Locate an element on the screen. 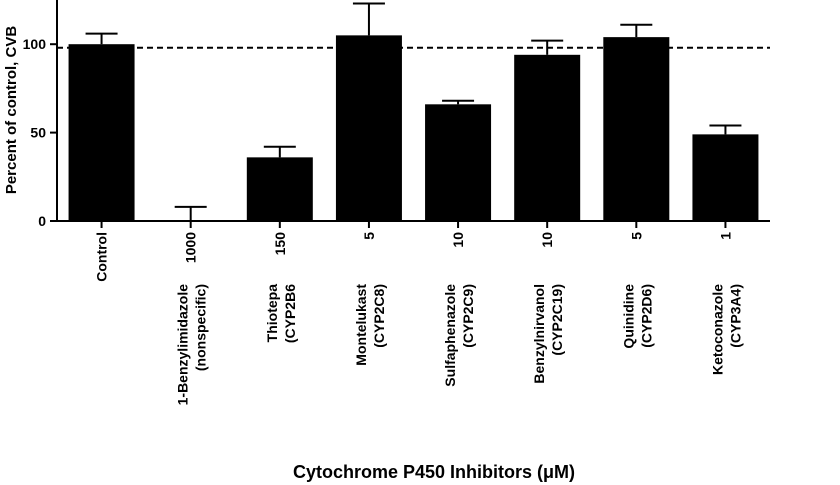 This screenshot has height=485, width=840. x-tick-name-label: Thiotepa is located at coordinates (272, 313).